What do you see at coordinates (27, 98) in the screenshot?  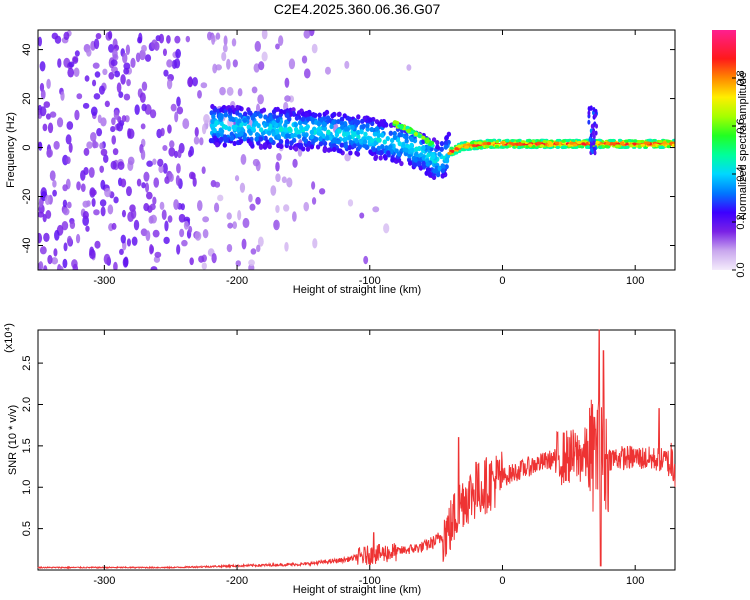 I see `spectrogram-y-tick-label: 20` at bounding box center [27, 98].